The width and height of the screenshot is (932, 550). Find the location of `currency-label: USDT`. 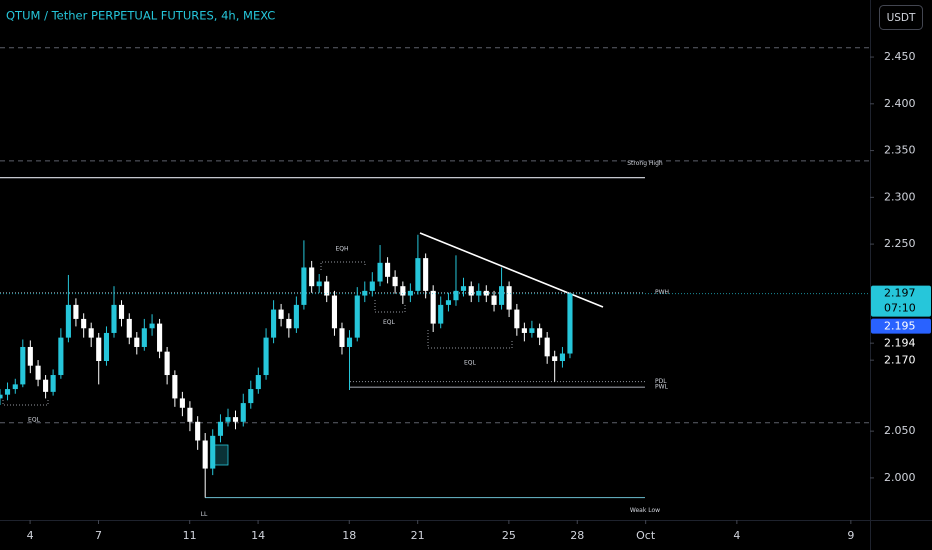

currency-label: USDT is located at coordinates (901, 18).